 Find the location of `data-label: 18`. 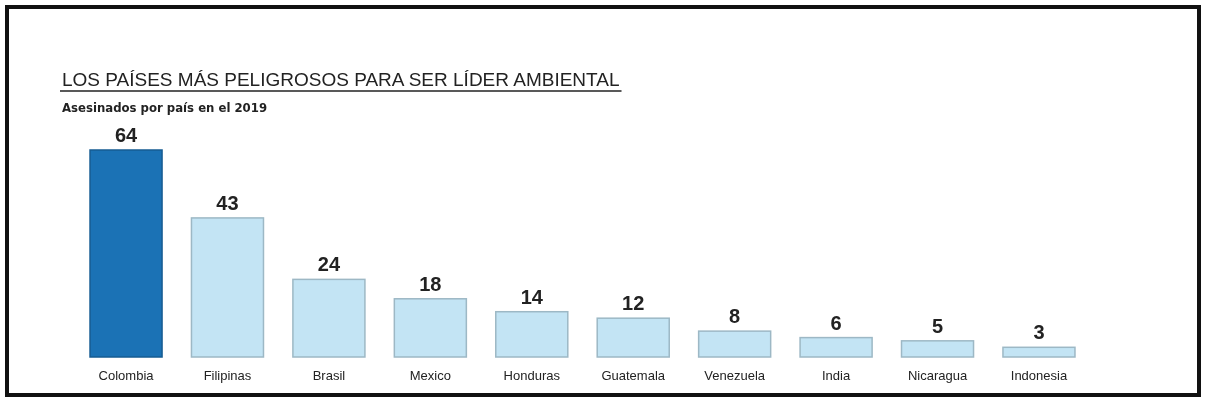

data-label: 18 is located at coordinates (430, 283).